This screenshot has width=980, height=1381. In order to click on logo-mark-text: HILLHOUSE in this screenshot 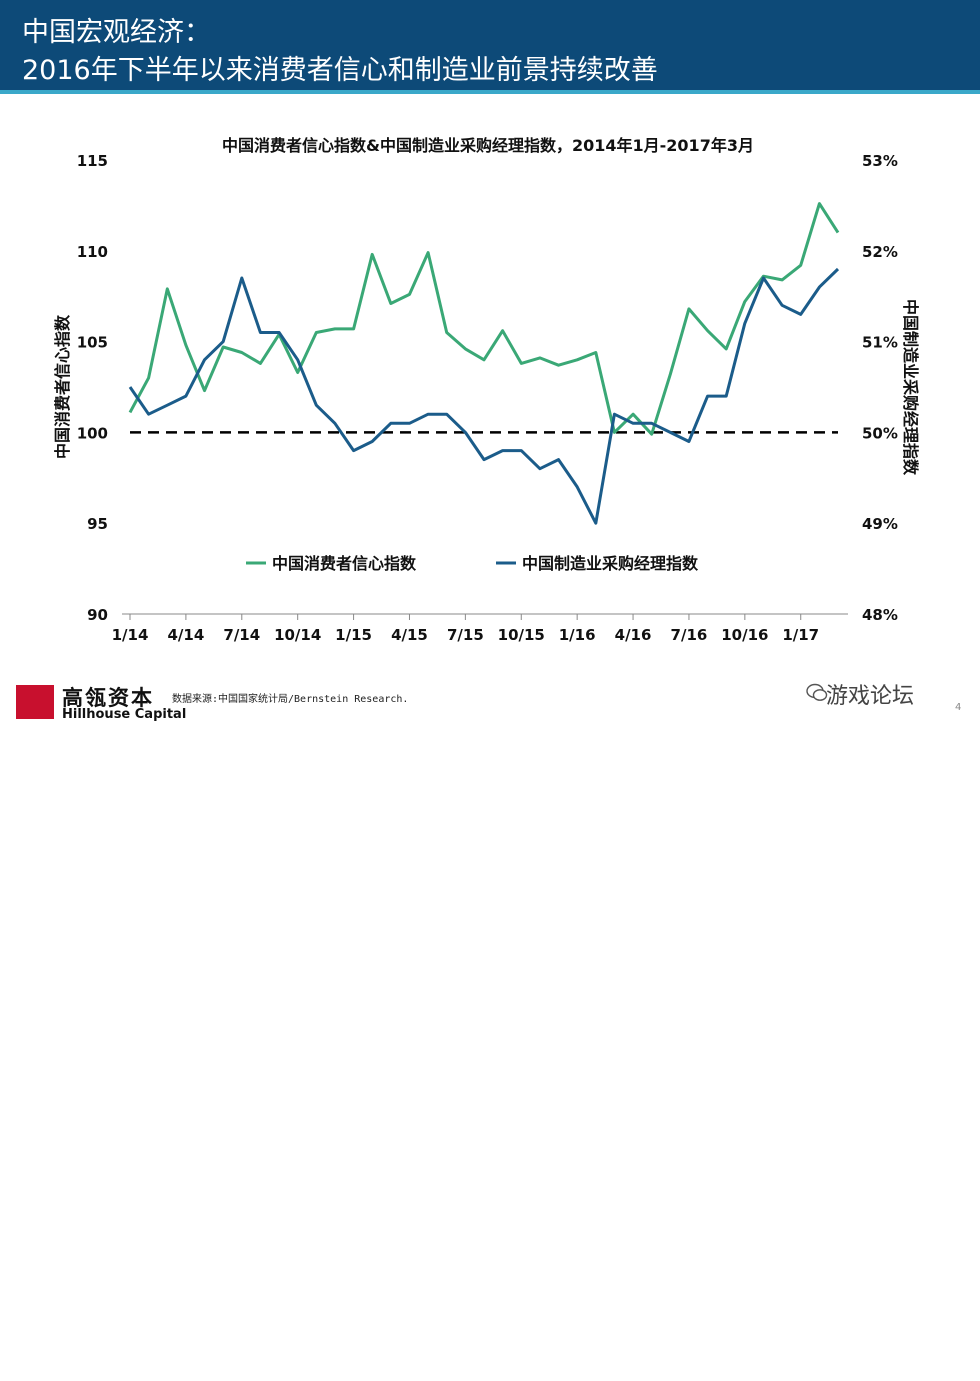, I will do `click(50, 1378)`.